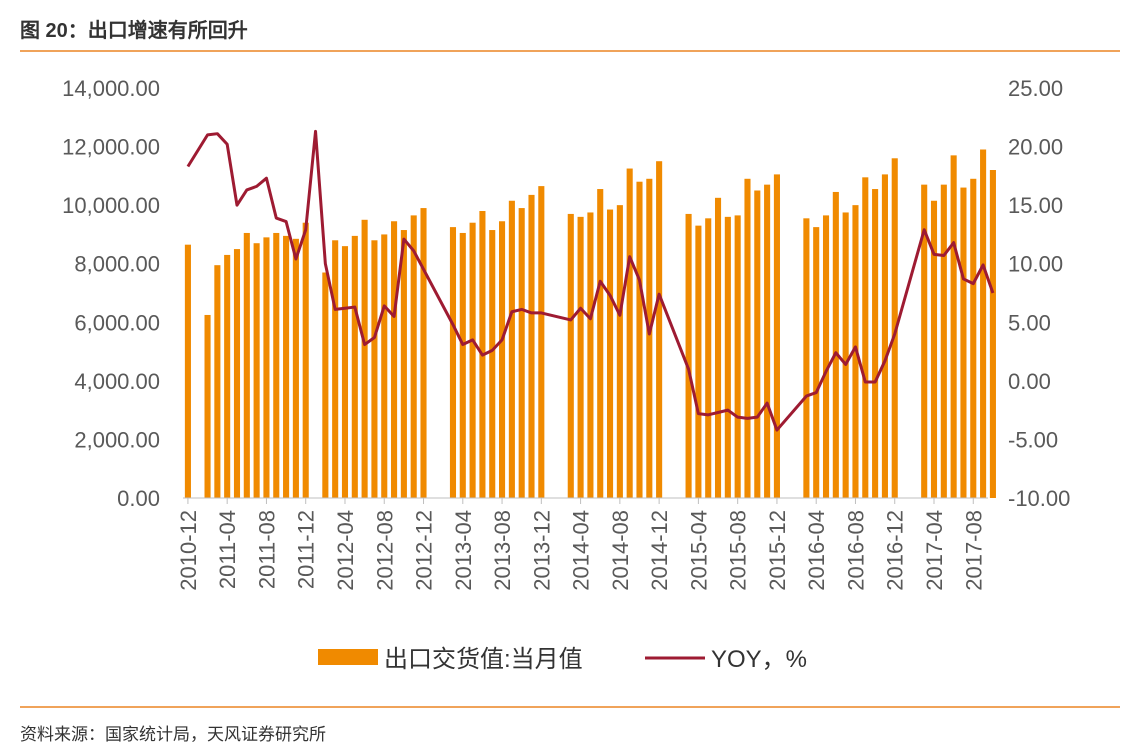 The image size is (1127, 756). Describe the element at coordinates (384, 550) in the screenshot. I see `x-tick-label: 2012-08` at that location.